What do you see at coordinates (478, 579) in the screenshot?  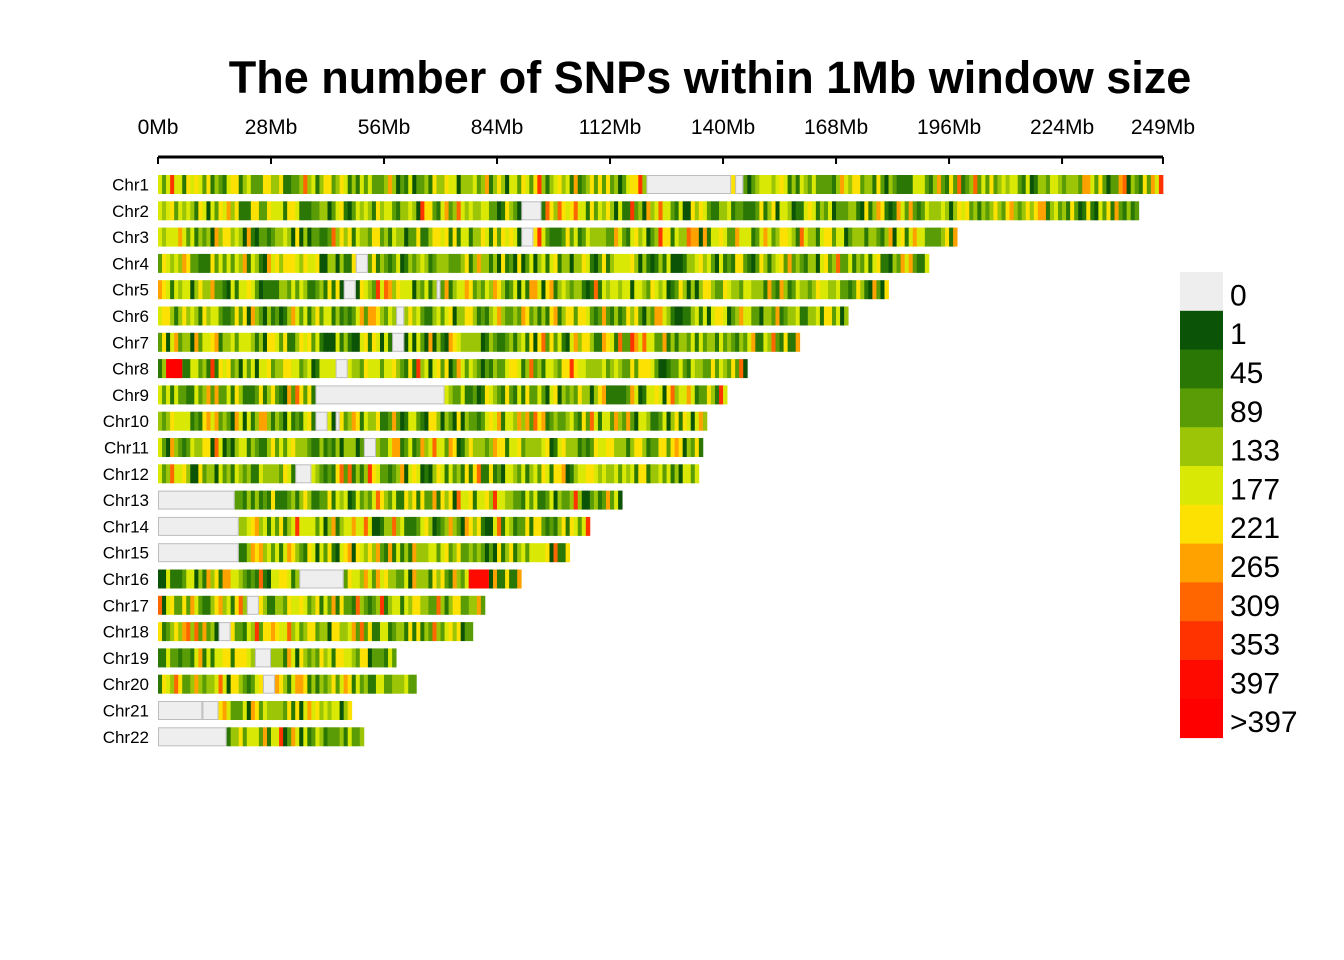 I see `hotspot-bin` at bounding box center [478, 579].